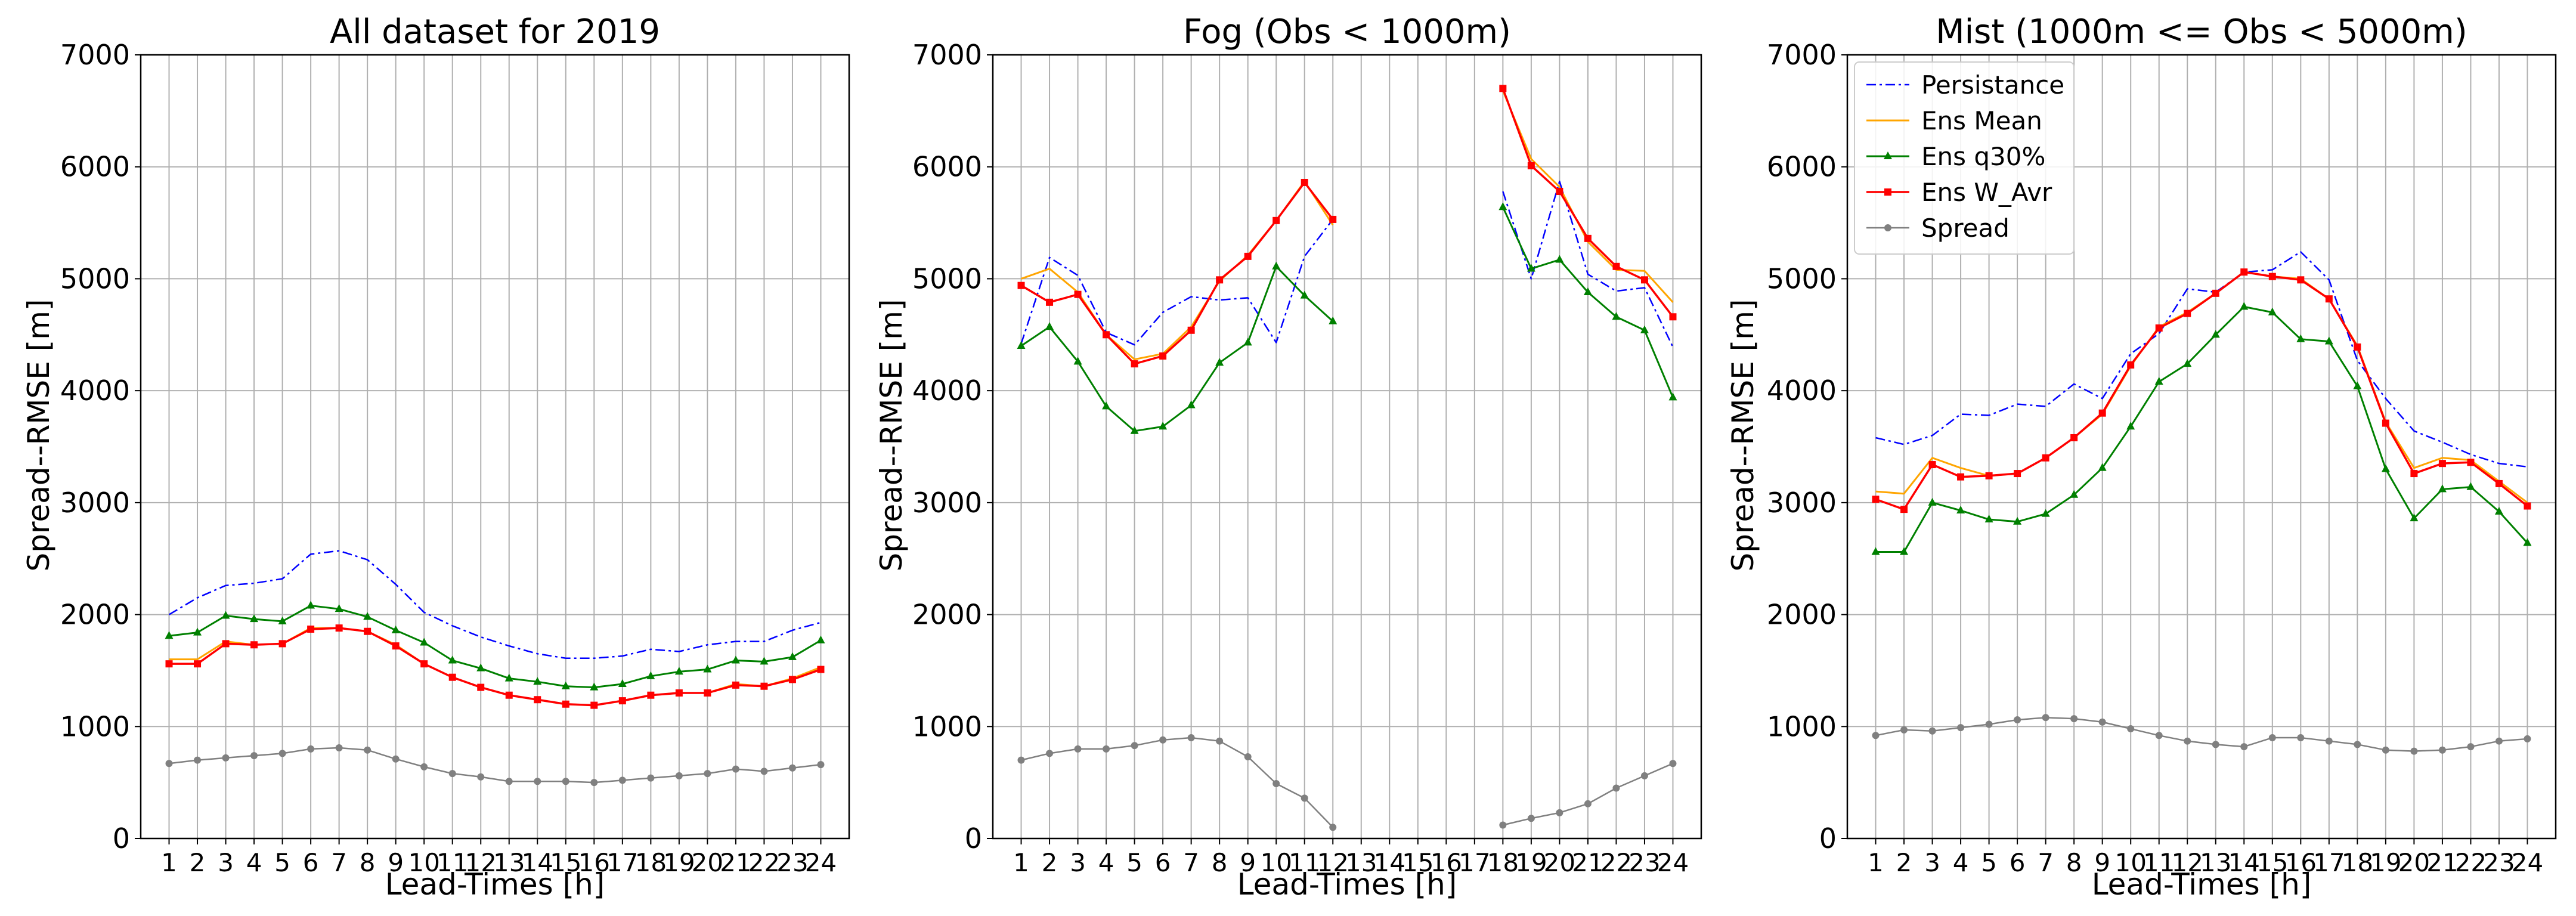  I want to click on x-tick-label: 16, so click(1447, 862).